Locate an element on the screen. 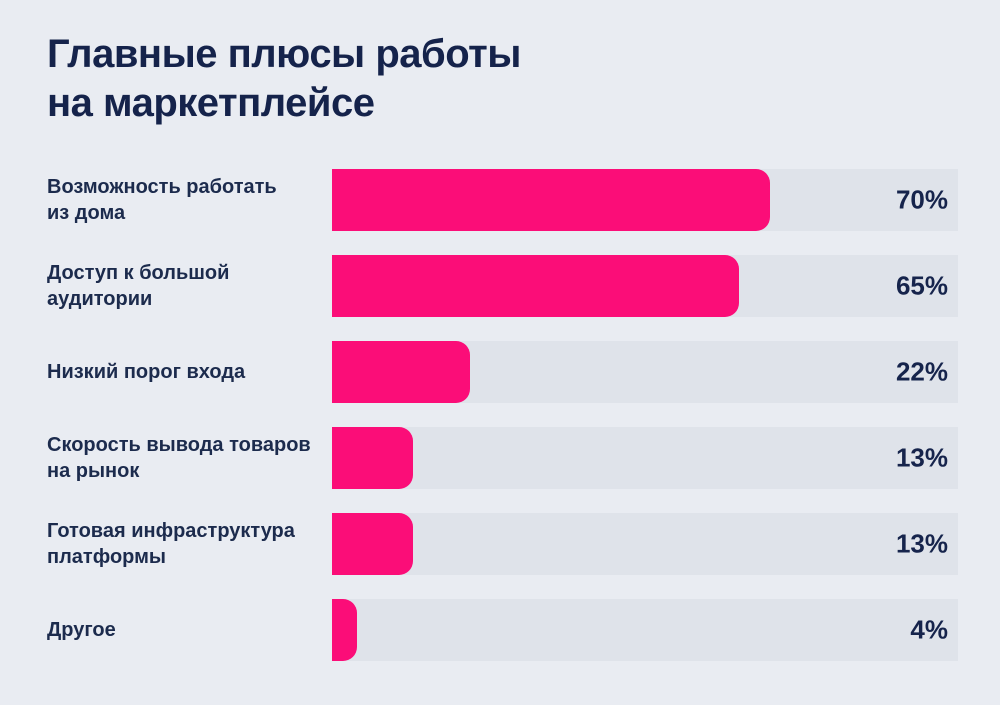 The width and height of the screenshot is (1000, 705). bar-row: Другое 4% is located at coordinates (502, 630).